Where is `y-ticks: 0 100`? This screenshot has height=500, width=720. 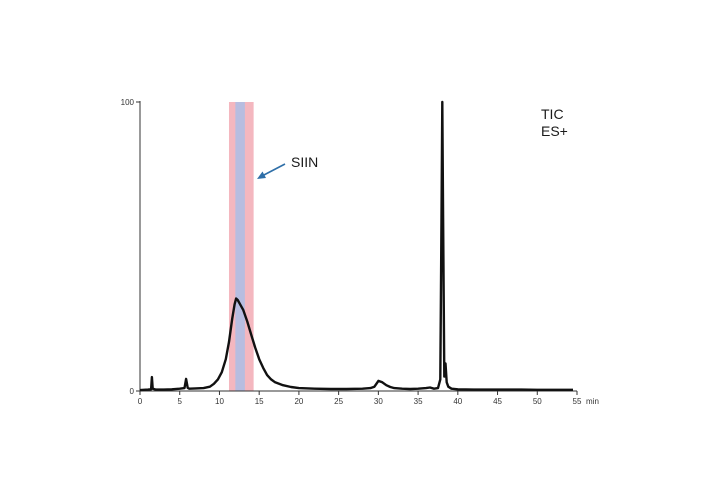 y-ticks: 0 100 is located at coordinates (130, 247).